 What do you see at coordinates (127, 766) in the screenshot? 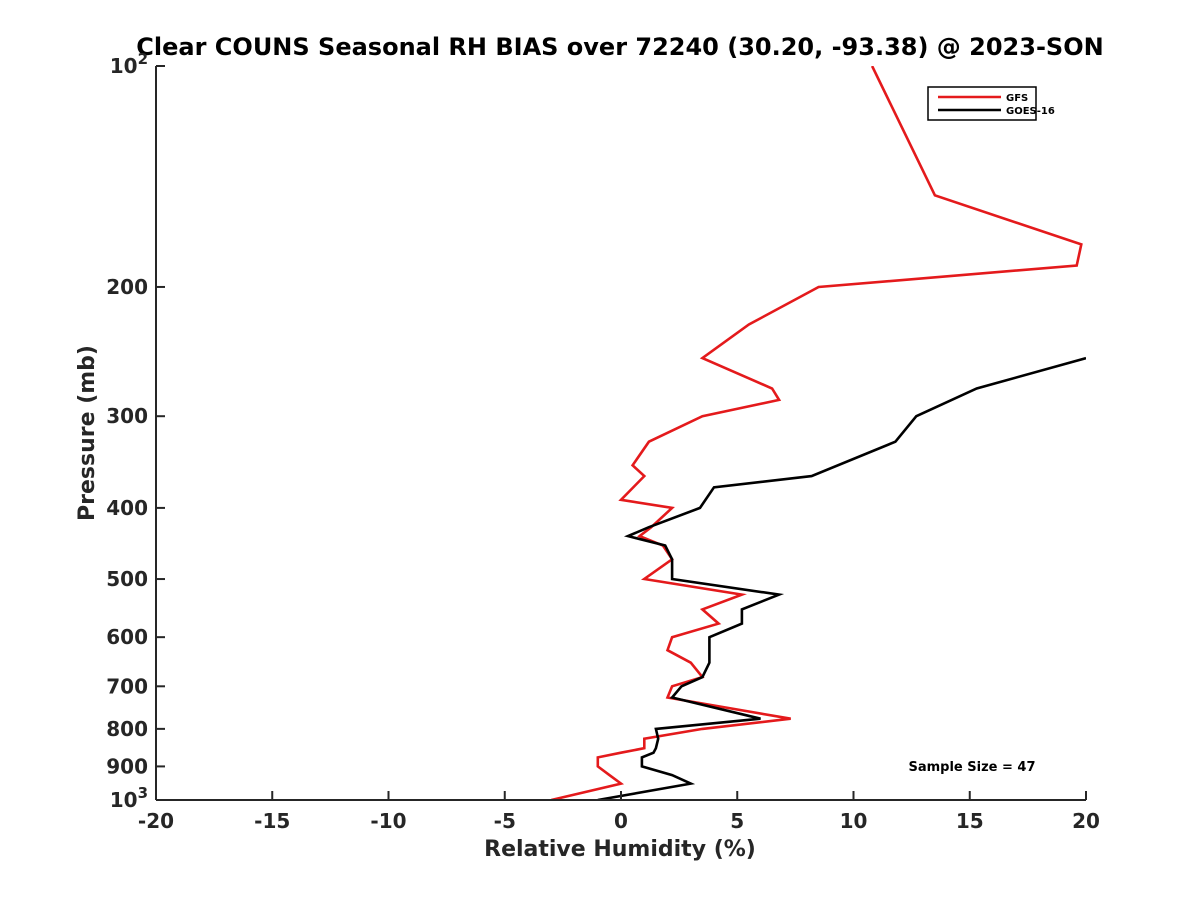
I see `y-tick-label: 900` at bounding box center [127, 766].